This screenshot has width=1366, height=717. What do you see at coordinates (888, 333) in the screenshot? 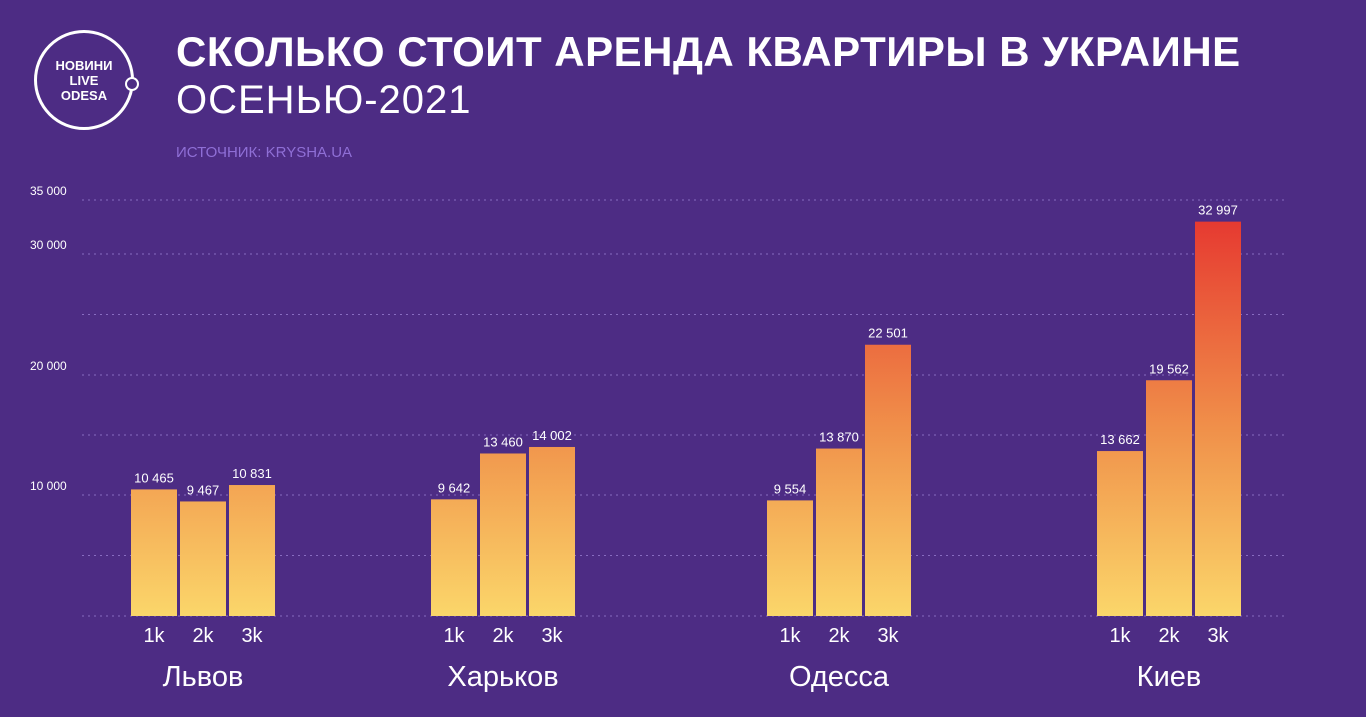
I see `data-label: 22 501` at bounding box center [888, 333].